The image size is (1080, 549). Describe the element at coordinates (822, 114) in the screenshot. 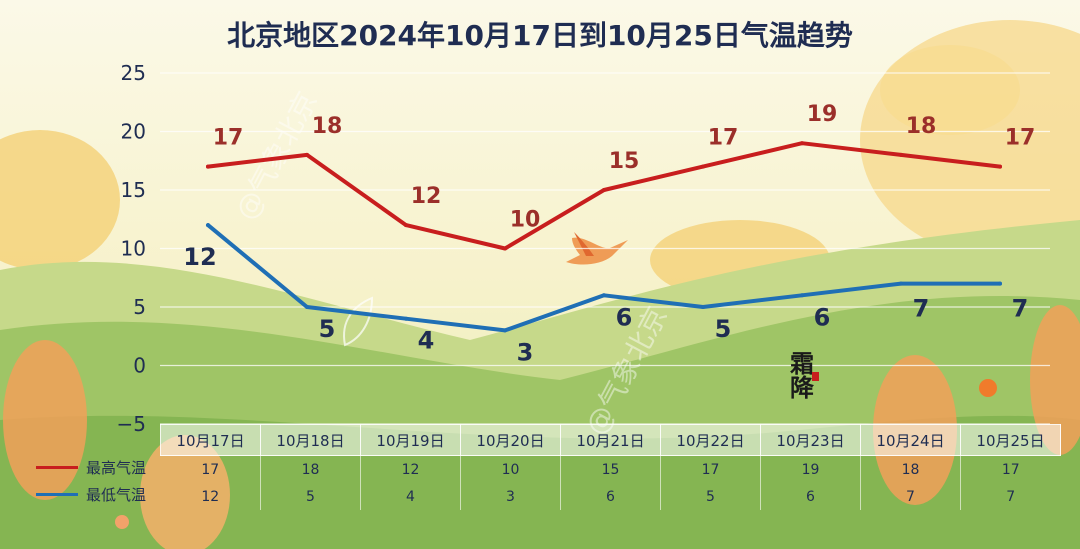

I see `high-temp-label: 19` at that location.